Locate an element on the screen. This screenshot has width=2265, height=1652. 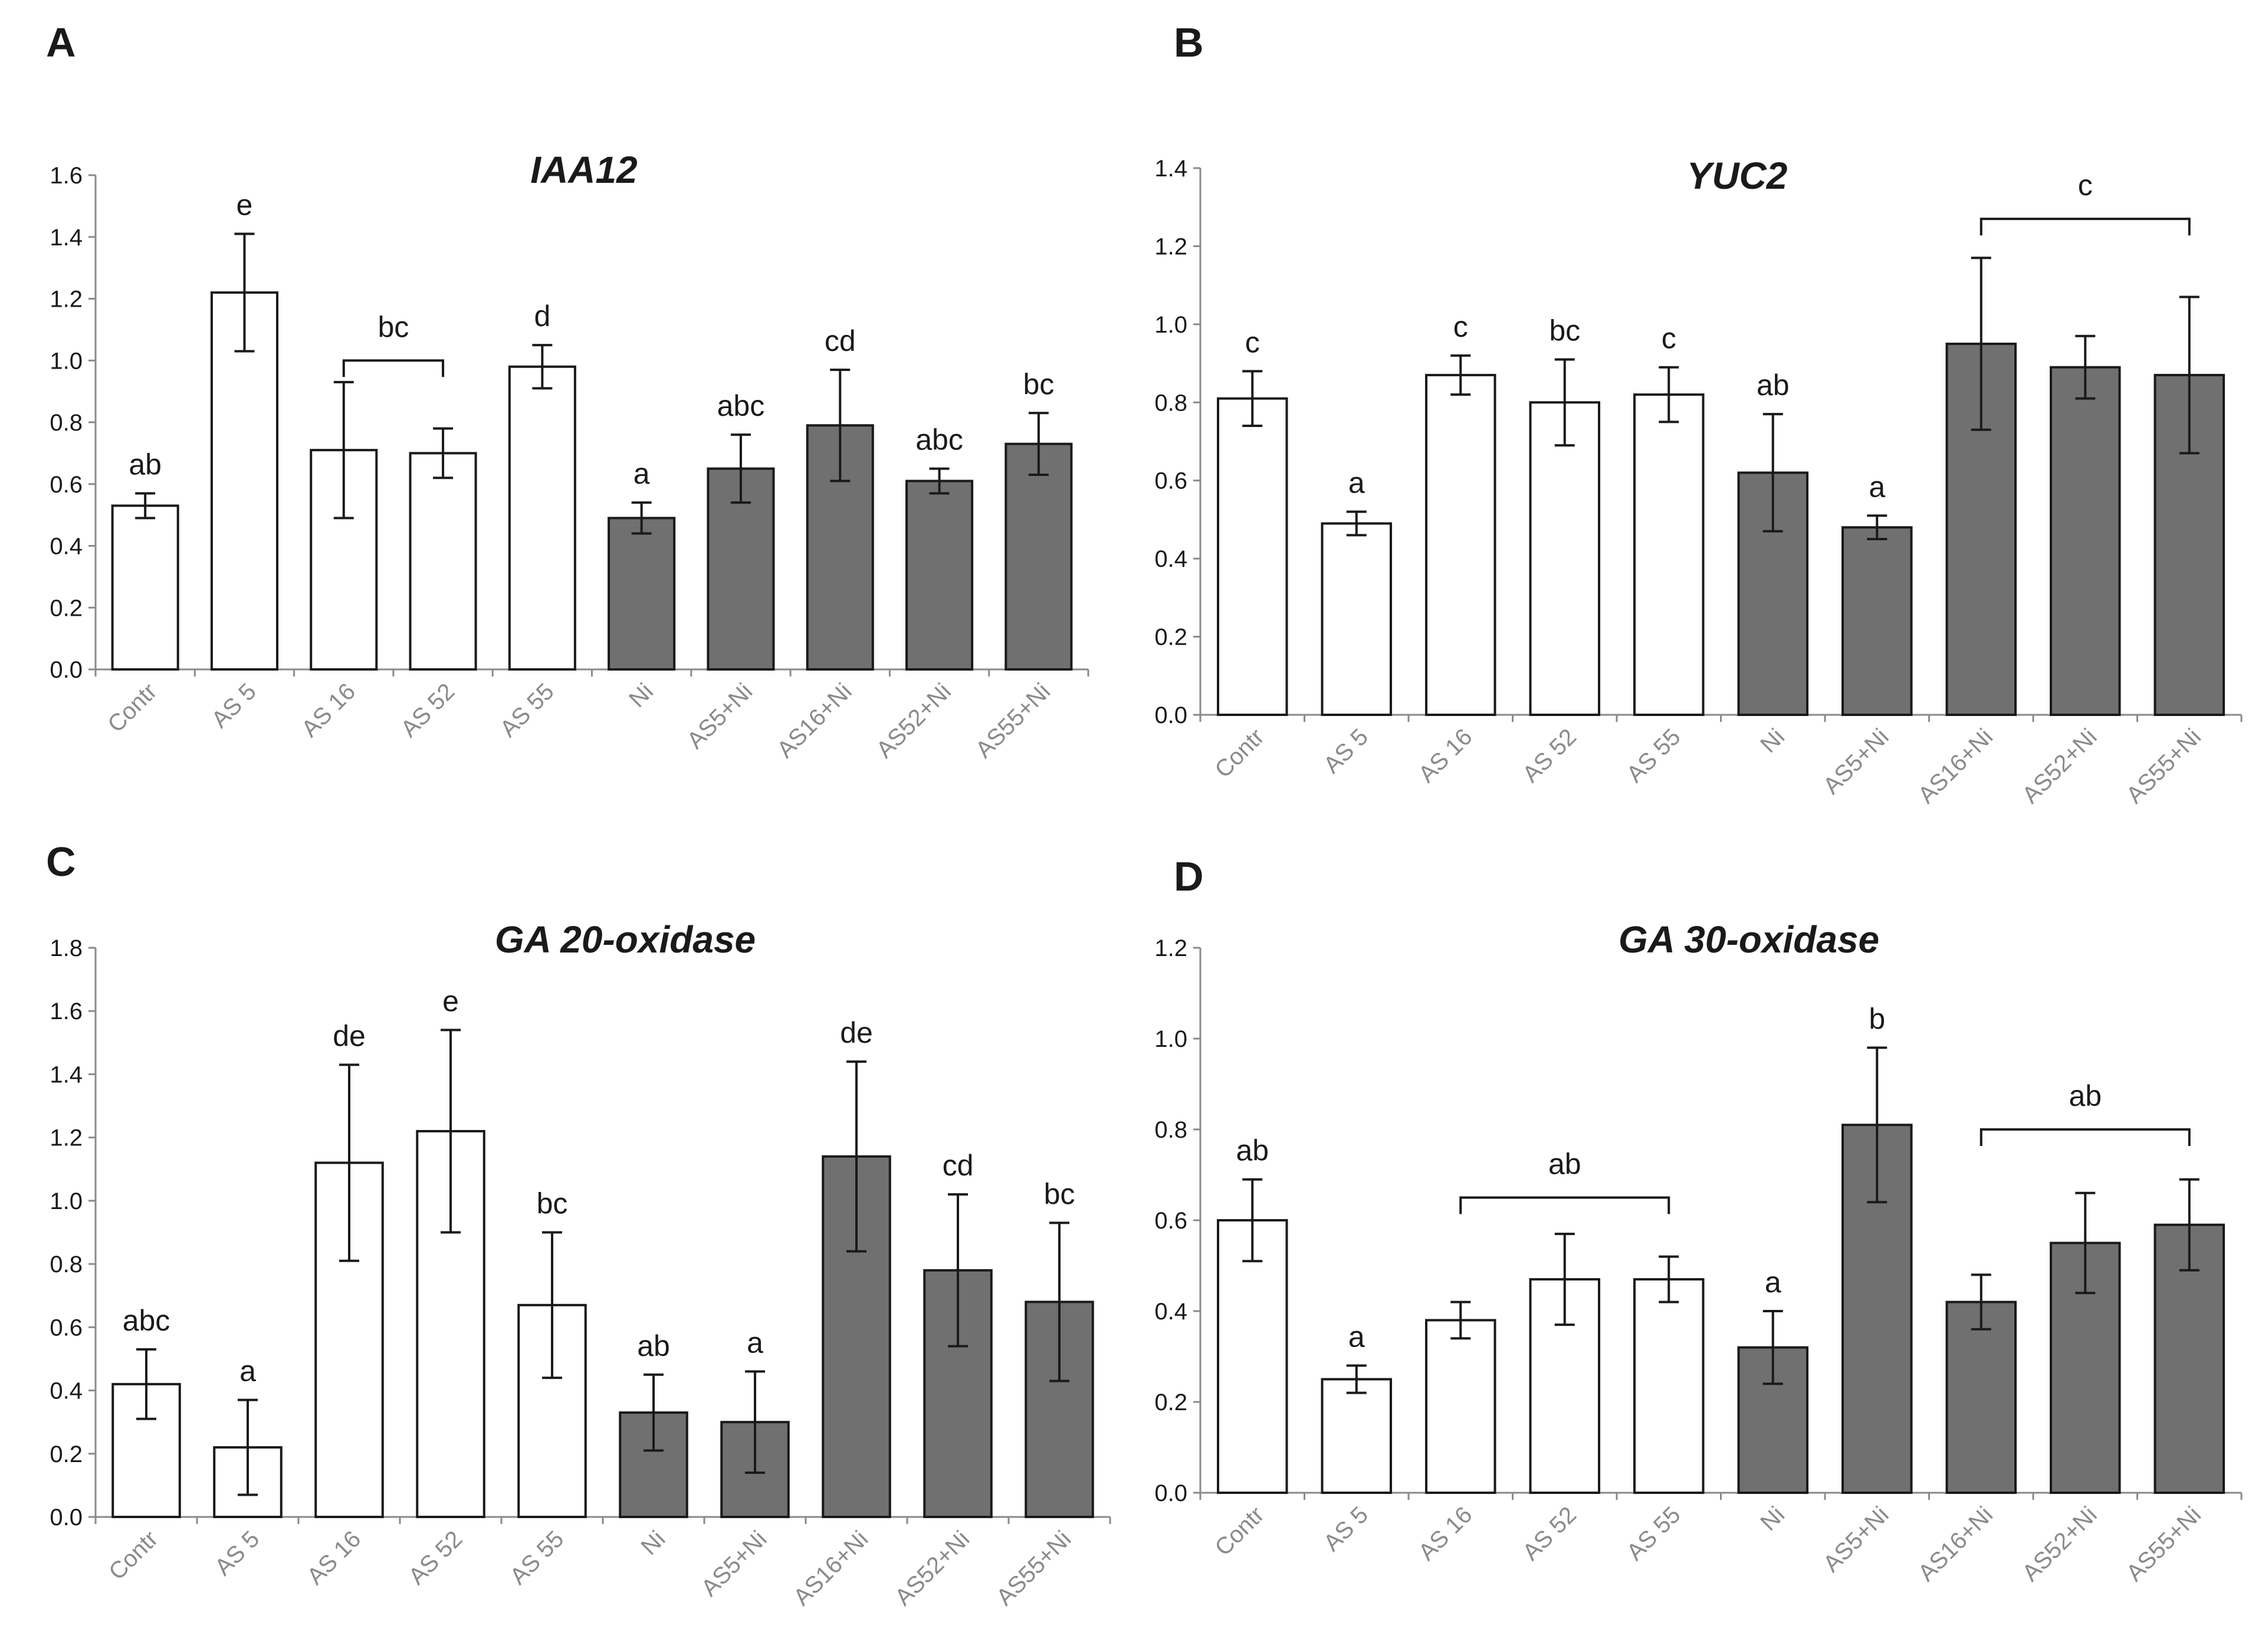
panel-b-y-tick-label: 0.0 is located at coordinates (1170, 715).